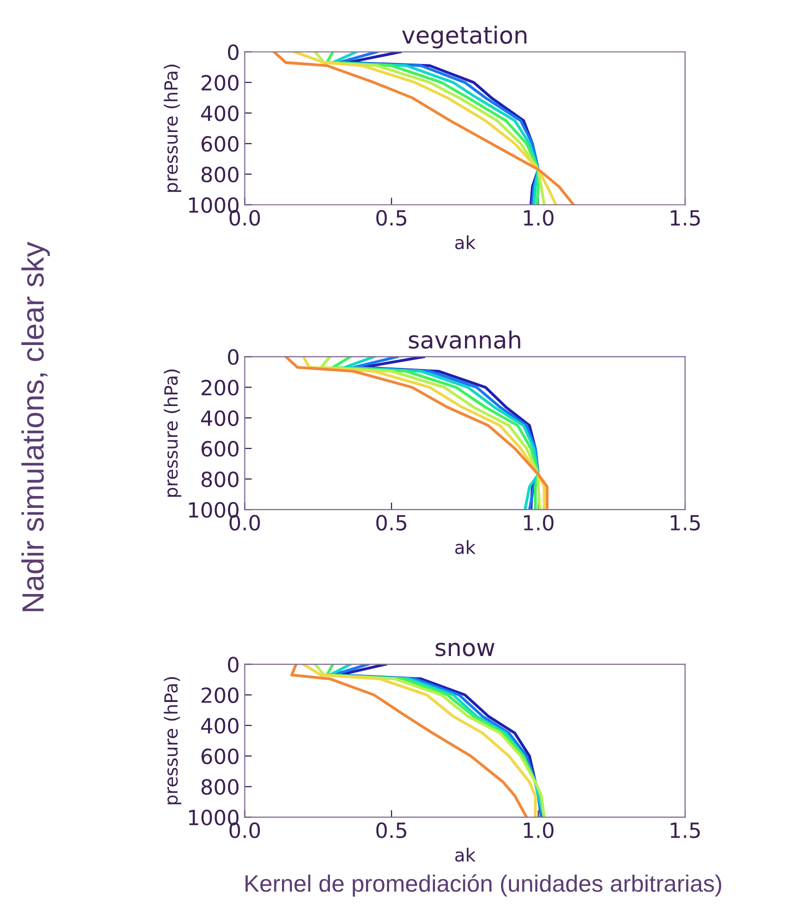 Image resolution: width=792 pixels, height=910 pixels. What do you see at coordinates (464, 37) in the screenshot?
I see `chart-title: vegetation` at bounding box center [464, 37].